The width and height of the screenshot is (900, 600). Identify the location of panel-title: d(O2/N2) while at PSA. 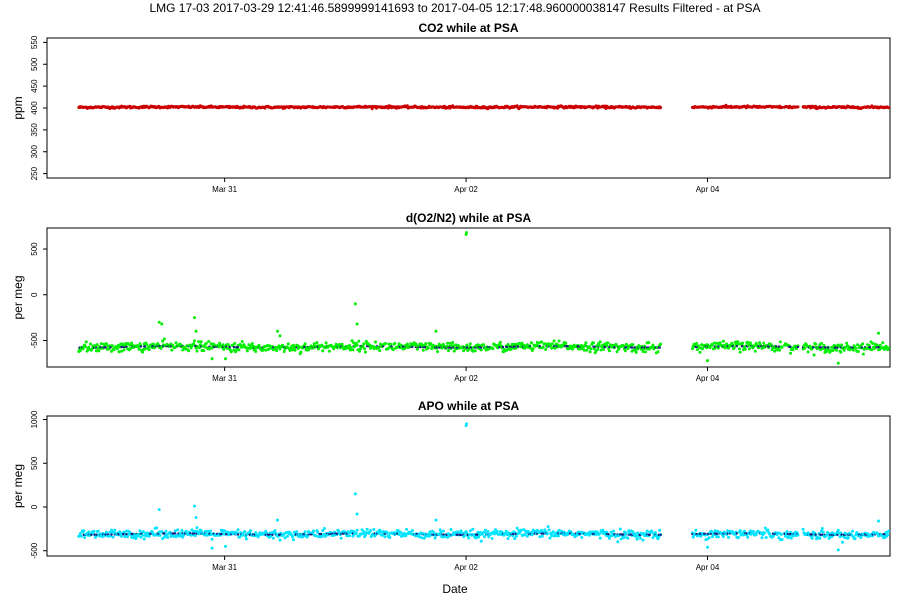
(469, 218).